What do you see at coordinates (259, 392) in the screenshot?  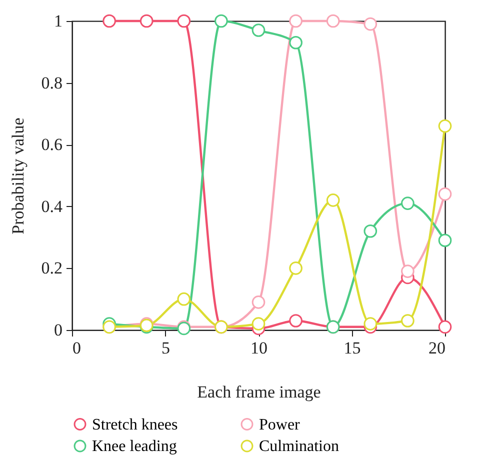 I see `x-axis-title: Each frame image` at bounding box center [259, 392].